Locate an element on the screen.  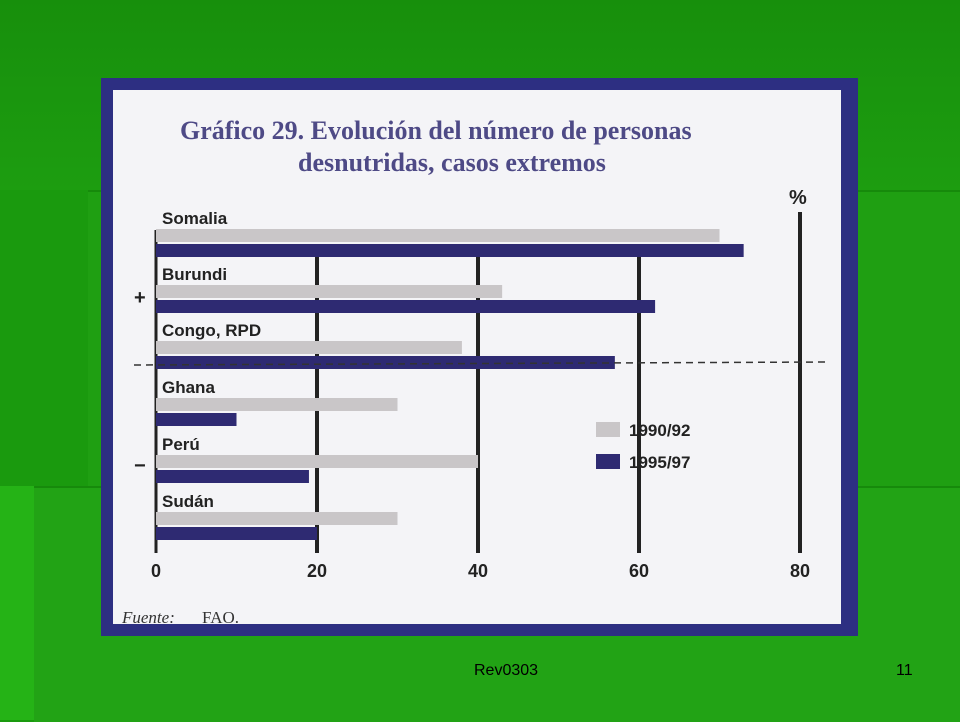
legend-label: 1995/97 is located at coordinates (659, 462).